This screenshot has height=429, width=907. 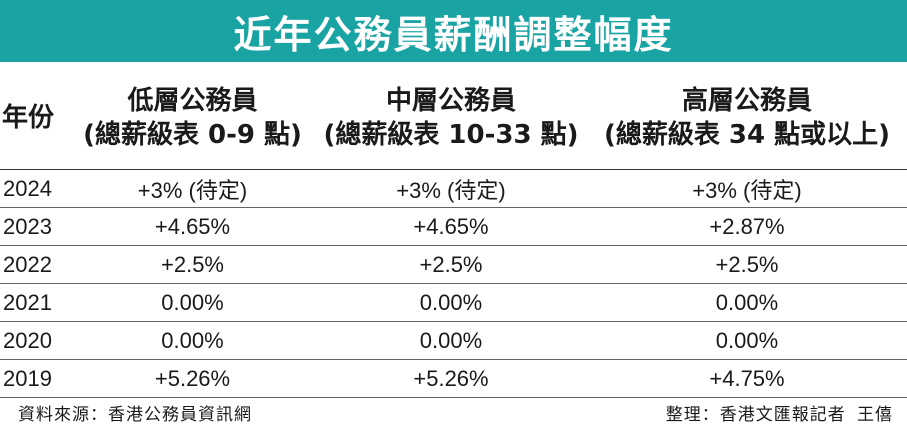 What do you see at coordinates (747, 118) in the screenshot?
I see `header-high: 高層公務員 (總薪級表 34 點或以上)` at bounding box center [747, 118].